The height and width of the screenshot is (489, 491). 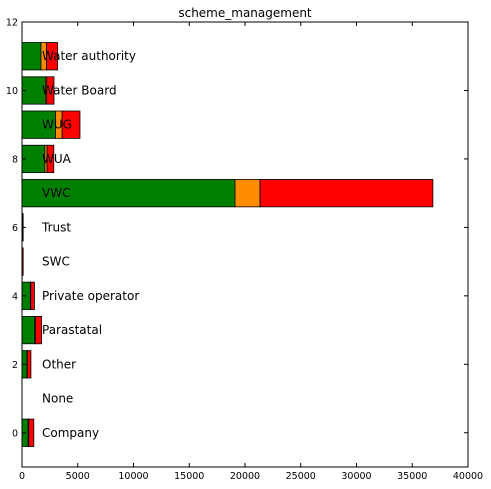 What do you see at coordinates (15, 433) in the screenshot?
I see `y-tick-label-0: 0` at bounding box center [15, 433].